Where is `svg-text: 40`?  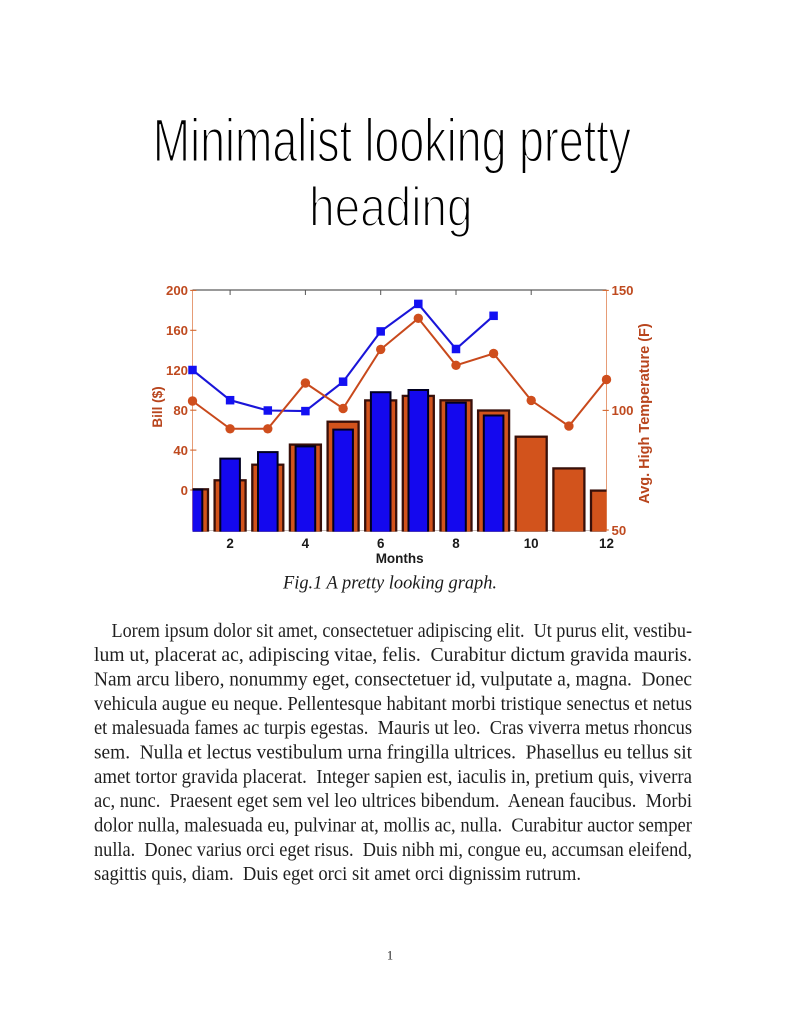
svg-text: 40 is located at coordinates (180, 450).